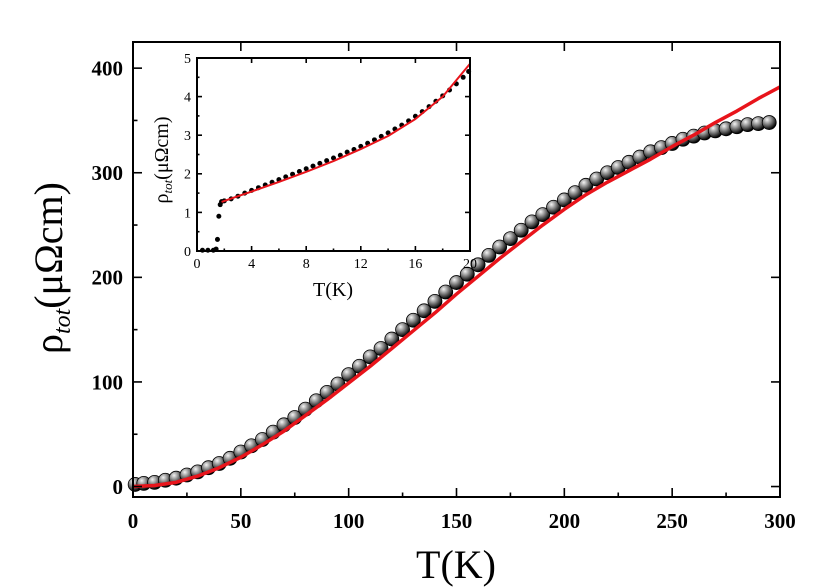 This screenshot has width=830, height=587. Describe the element at coordinates (108, 382) in the screenshot. I see `main-y-tick-label: 100` at that location.